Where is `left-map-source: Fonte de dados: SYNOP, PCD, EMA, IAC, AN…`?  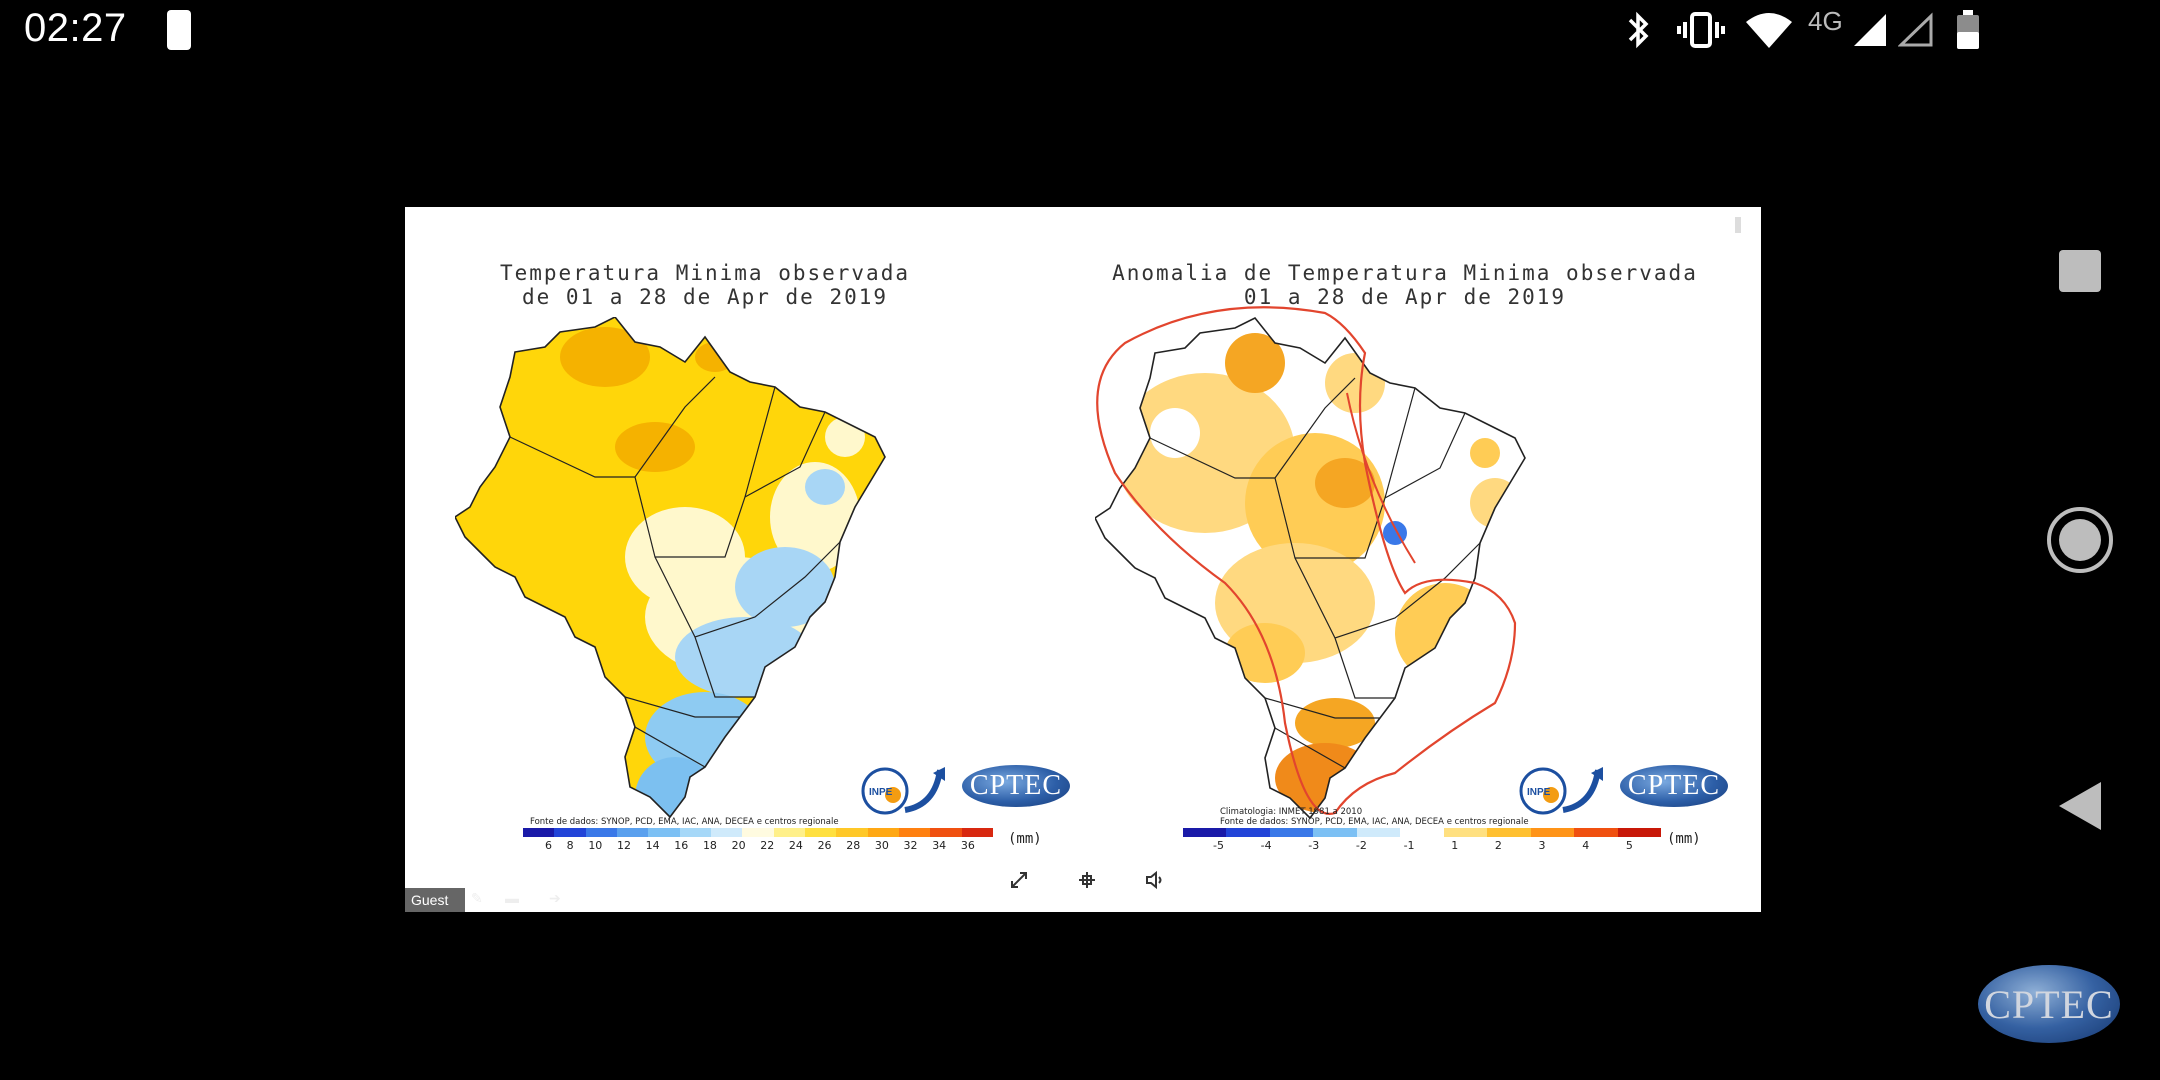
left-map-source: Fonte de dados: SYNOP, PCD, EMA, IAC, AN… is located at coordinates (684, 822).